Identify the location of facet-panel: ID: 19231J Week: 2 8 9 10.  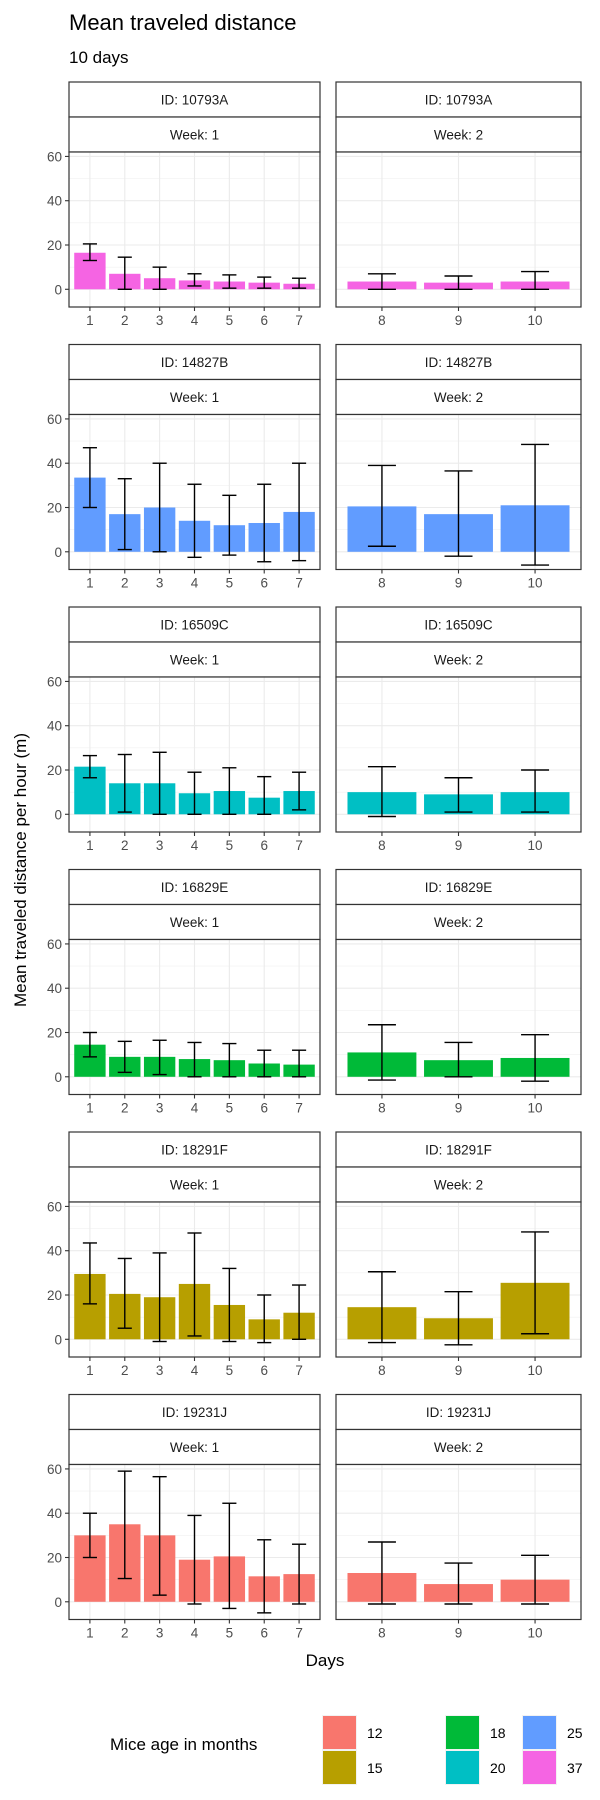
(458, 1517).